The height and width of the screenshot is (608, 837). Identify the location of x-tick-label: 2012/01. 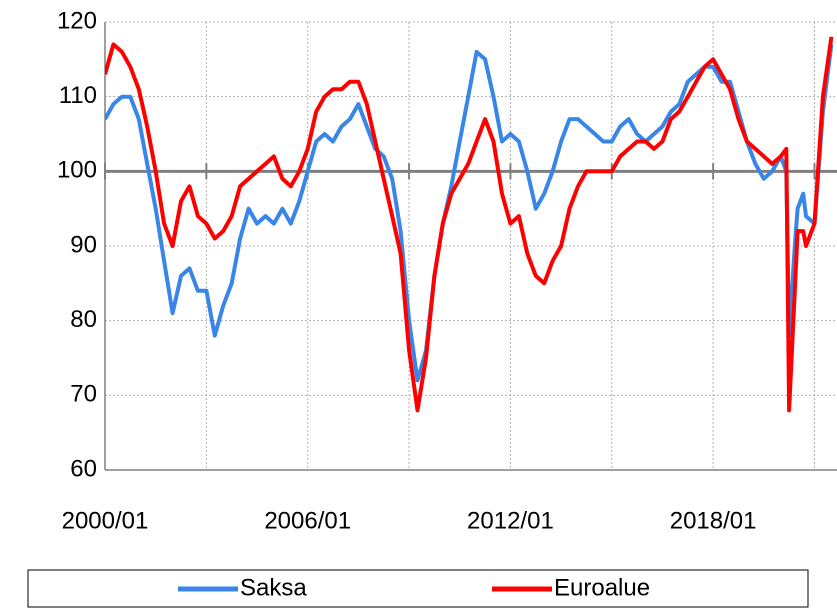
(510, 520).